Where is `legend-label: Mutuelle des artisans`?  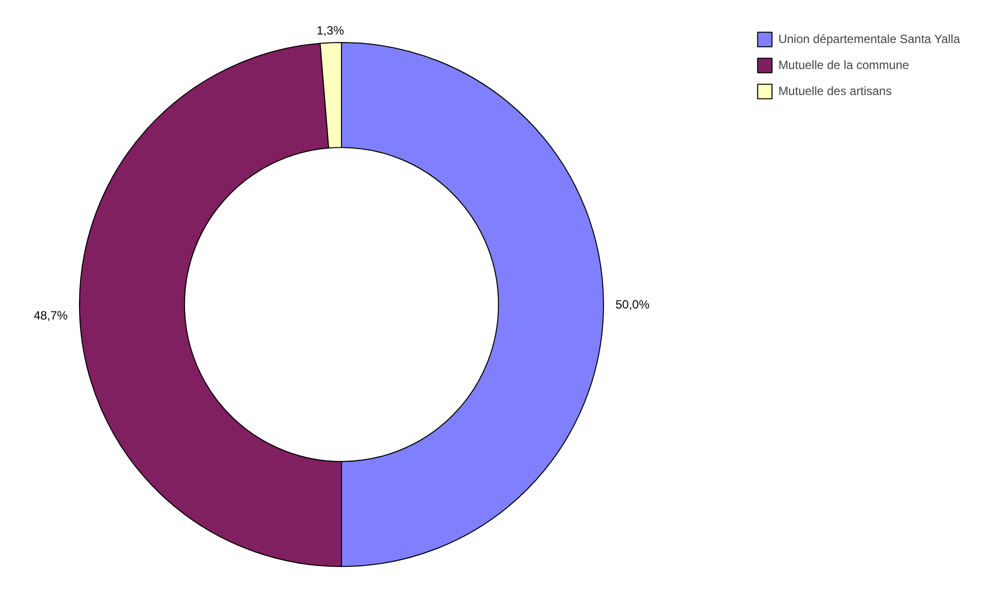
legend-label: Mutuelle des artisans is located at coordinates (835, 91).